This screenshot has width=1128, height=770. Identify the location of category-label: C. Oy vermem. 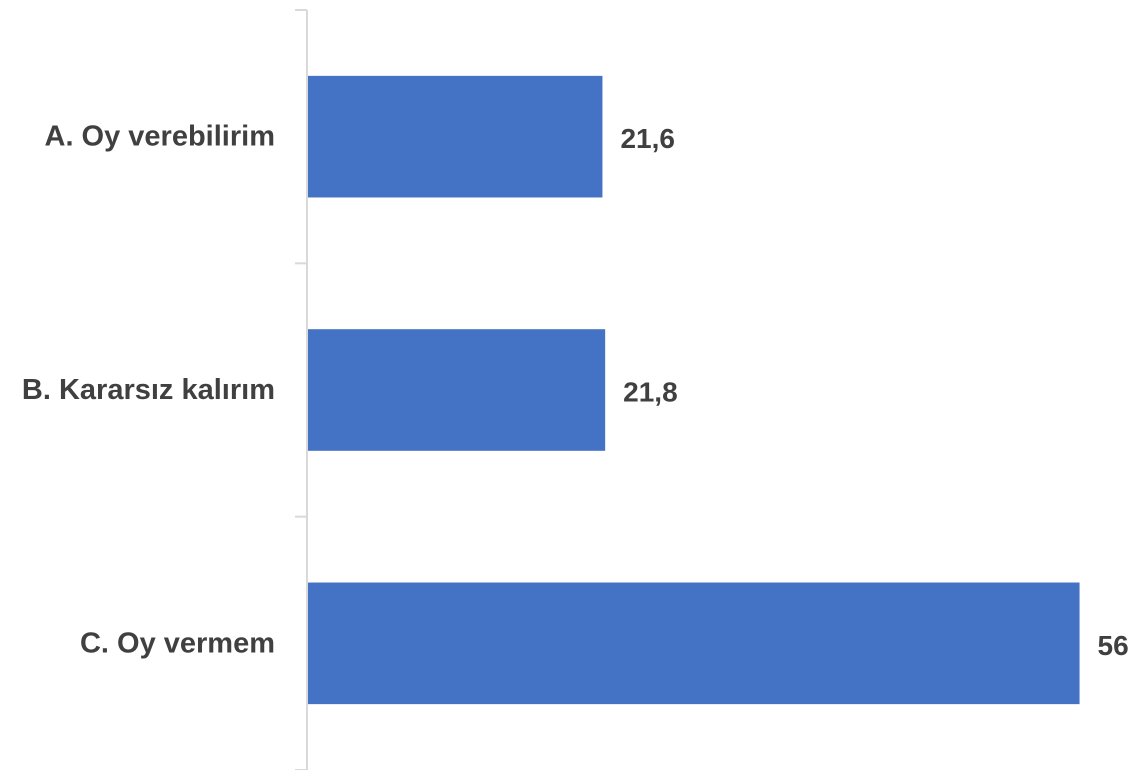
(177, 643).